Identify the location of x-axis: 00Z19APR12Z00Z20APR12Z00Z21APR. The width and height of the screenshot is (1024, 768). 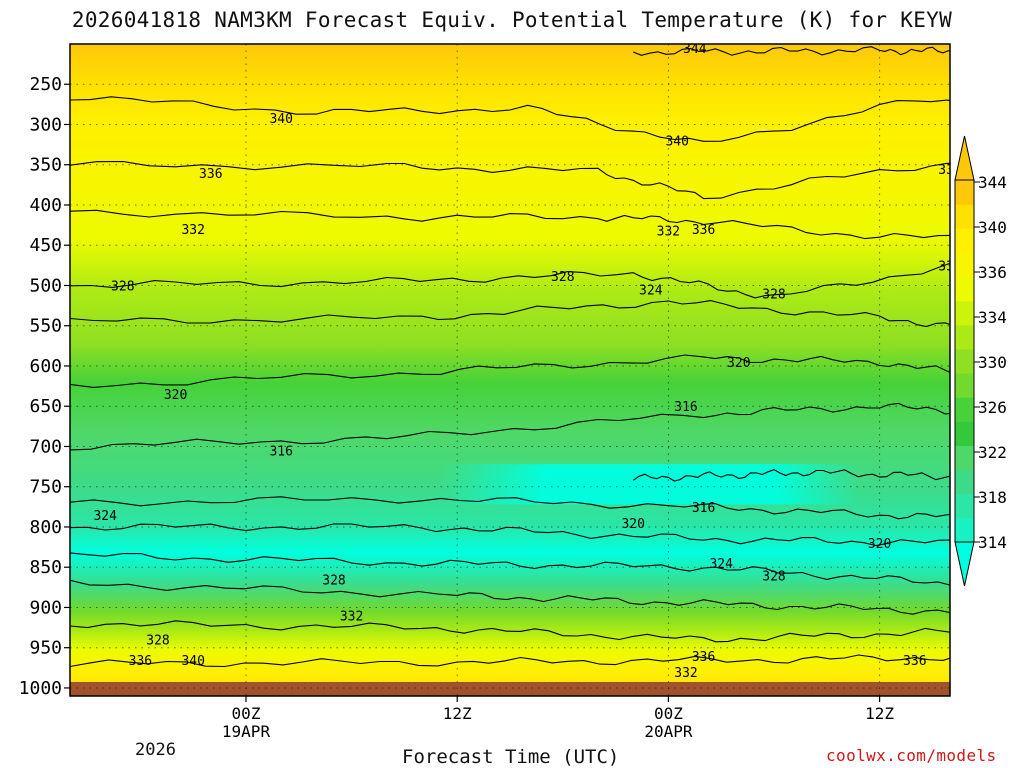
(558, 718).